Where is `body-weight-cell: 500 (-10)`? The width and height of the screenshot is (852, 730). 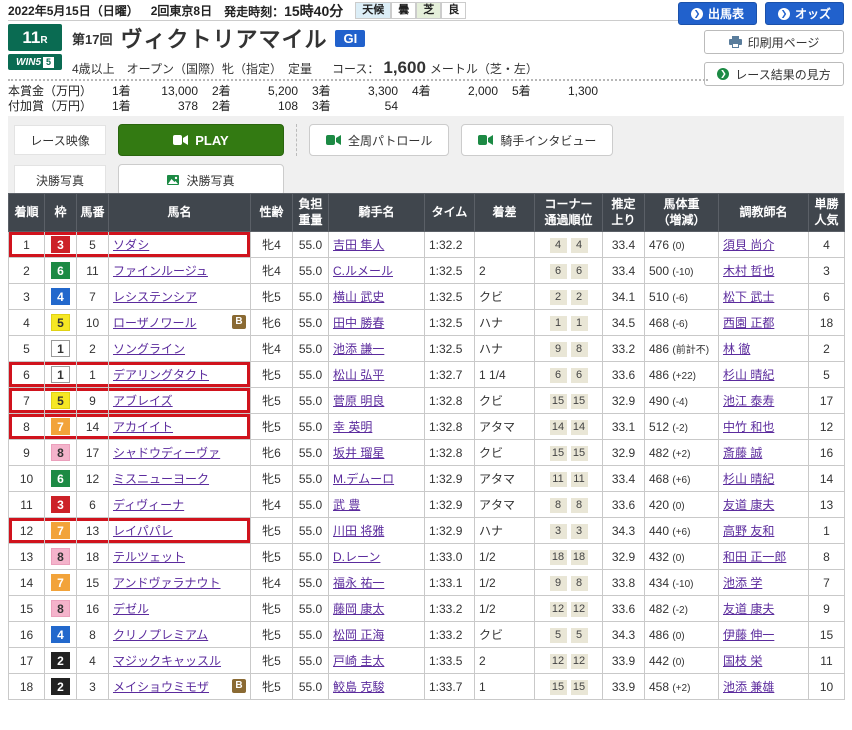
body-weight-cell: 500 (-10) is located at coordinates (681, 270).